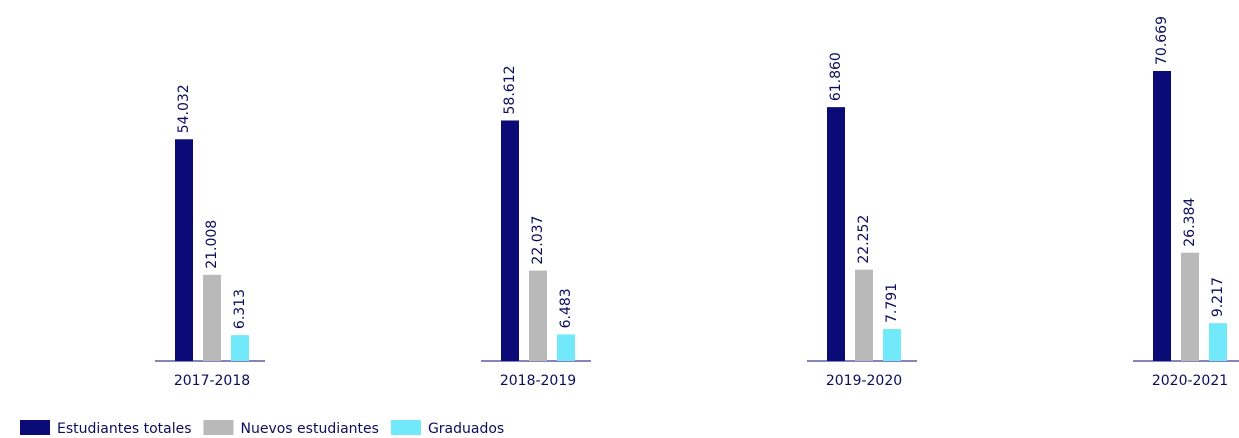  What do you see at coordinates (566, 308) in the screenshot?
I see `data-label: 6.483` at bounding box center [566, 308].